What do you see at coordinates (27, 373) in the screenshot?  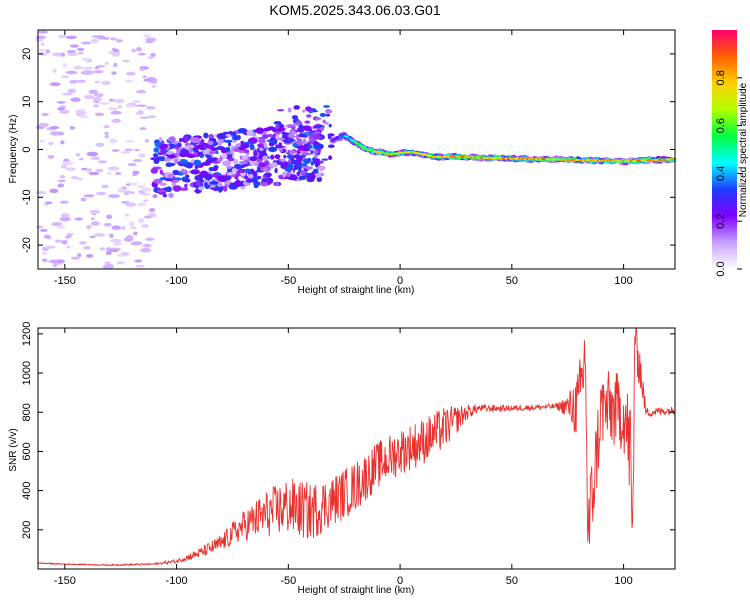 I see `y-tick-label: 1000` at bounding box center [27, 373].